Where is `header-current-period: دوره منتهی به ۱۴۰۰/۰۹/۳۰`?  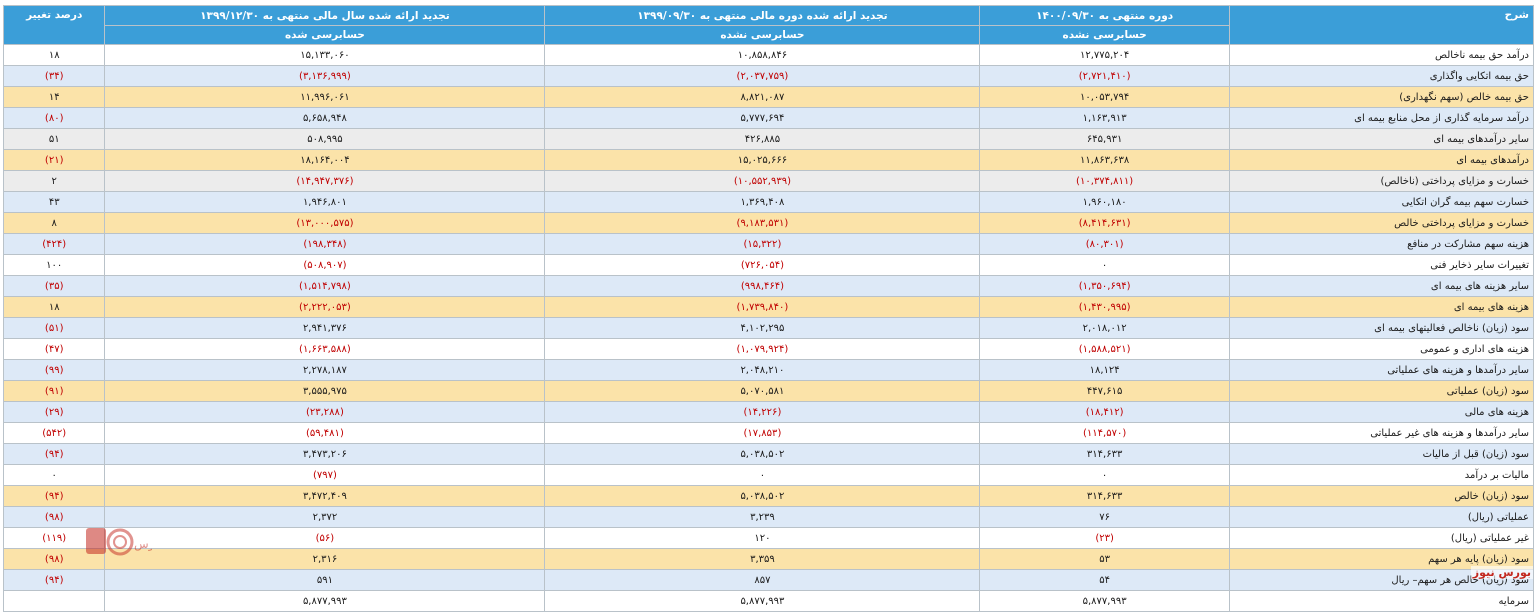 header-current-period: دوره منتهی به ۱۴۰۰/۰۹/۳۰ is located at coordinates (1104, 15).